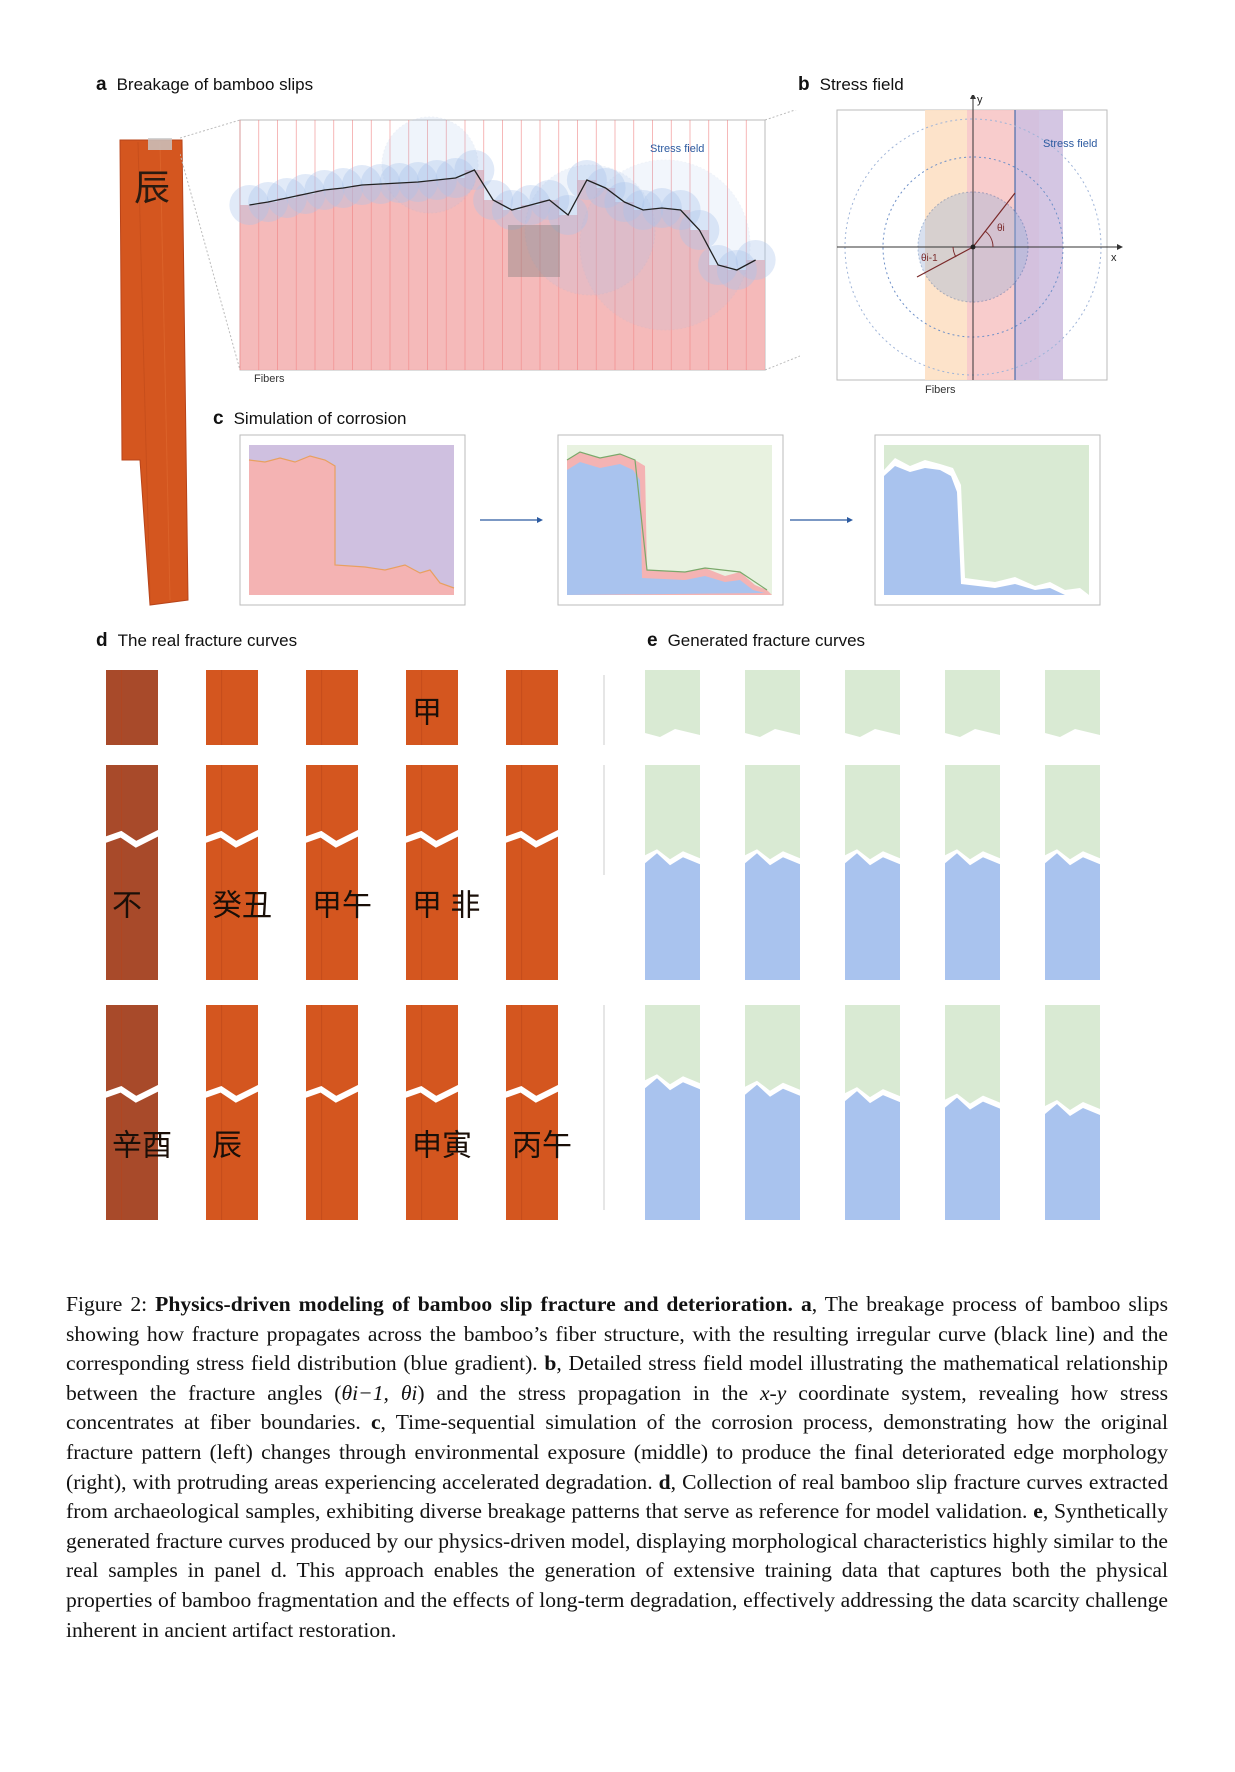 The width and height of the screenshot is (1235, 1772). What do you see at coordinates (550, 1363) in the screenshot?
I see `caption-b-label: b` at bounding box center [550, 1363].